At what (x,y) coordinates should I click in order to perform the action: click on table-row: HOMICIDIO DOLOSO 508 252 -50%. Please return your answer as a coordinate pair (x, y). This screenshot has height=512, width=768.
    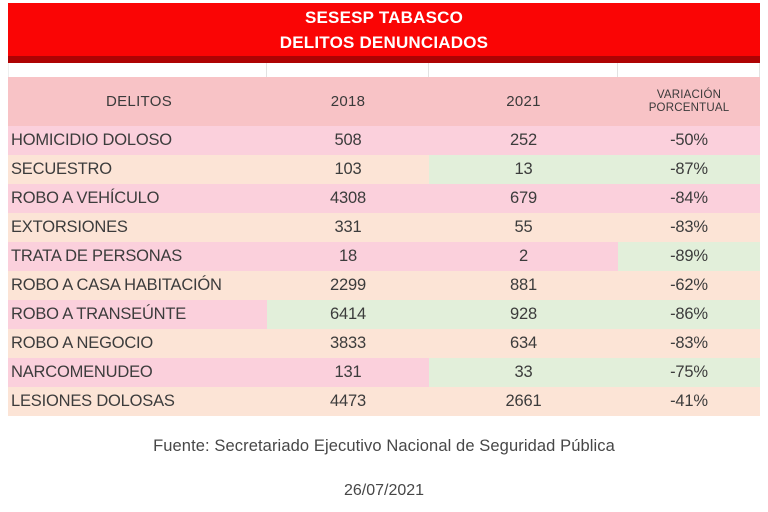
    Looking at the image, I should click on (384, 140).